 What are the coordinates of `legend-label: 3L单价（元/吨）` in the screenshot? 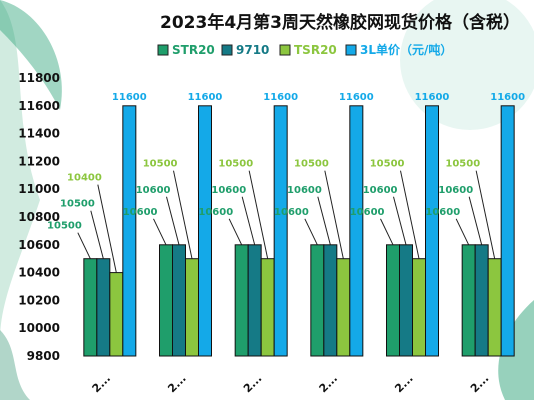 It's located at (406, 49).